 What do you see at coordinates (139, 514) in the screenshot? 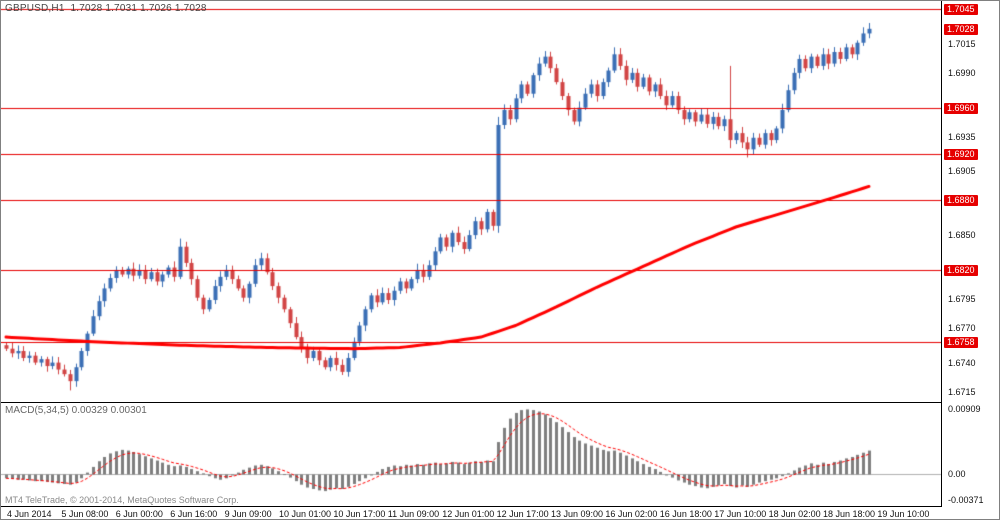
I see `time-axis-label: 6 Jun 00:00` at bounding box center [139, 514].